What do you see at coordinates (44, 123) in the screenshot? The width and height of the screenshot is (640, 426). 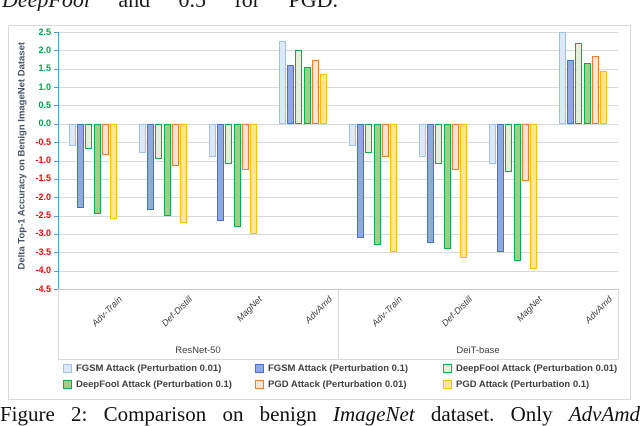 I see `y-tick-label: 0.0` at bounding box center [44, 123].